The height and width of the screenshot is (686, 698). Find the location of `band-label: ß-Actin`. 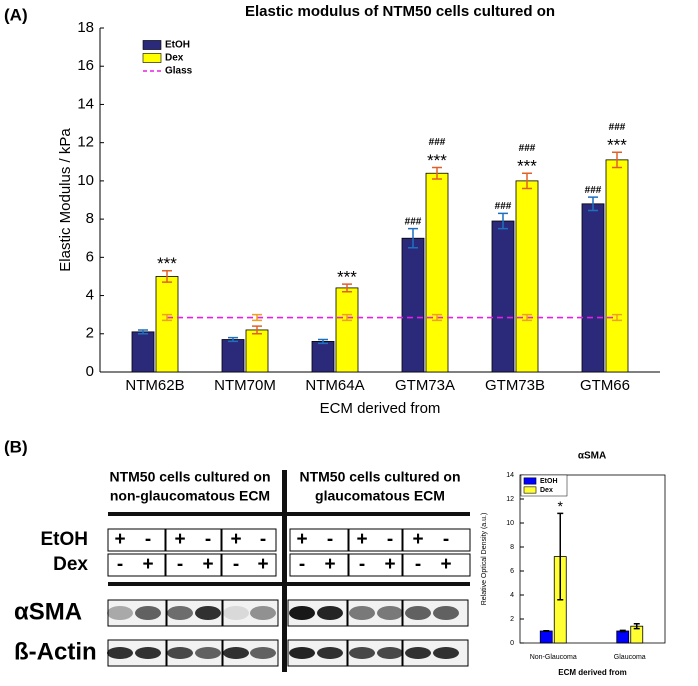

band-label: ß-Actin is located at coordinates (55, 651).